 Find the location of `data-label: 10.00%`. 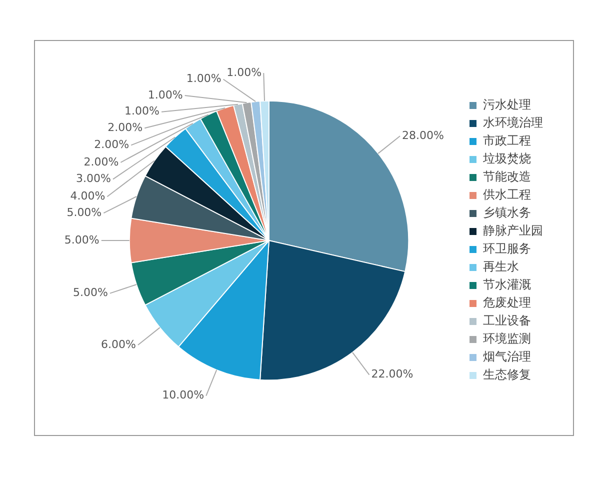

data-label: 10.00% is located at coordinates (183, 395).